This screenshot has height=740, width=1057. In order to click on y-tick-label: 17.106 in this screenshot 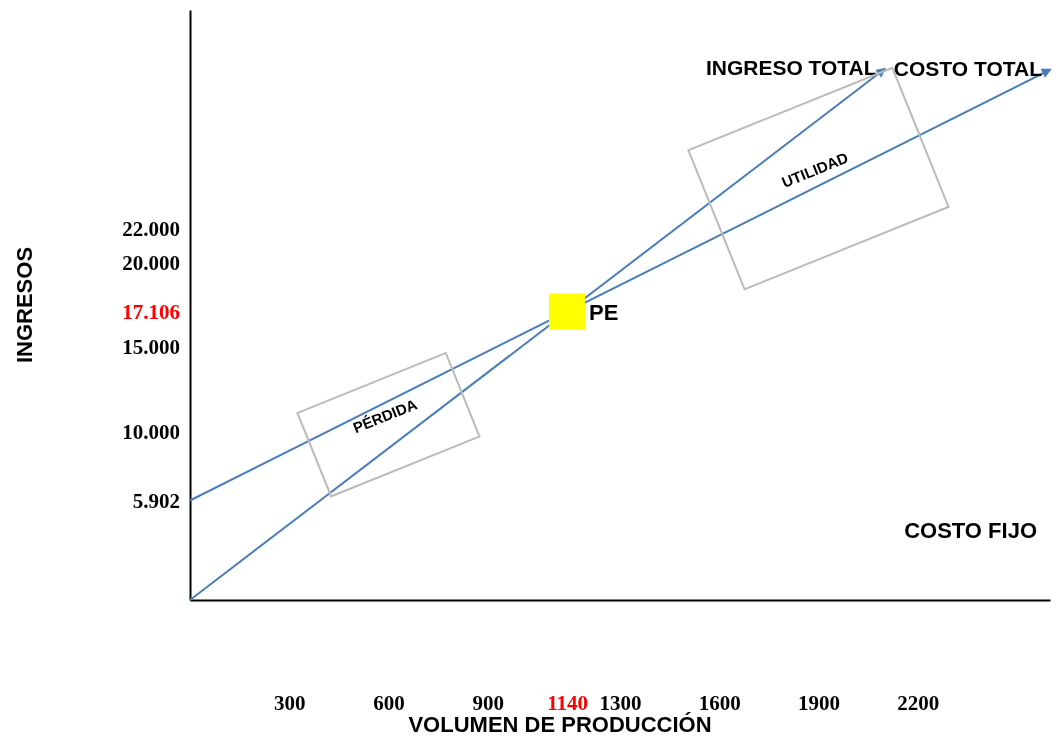, I will do `click(151, 311)`.